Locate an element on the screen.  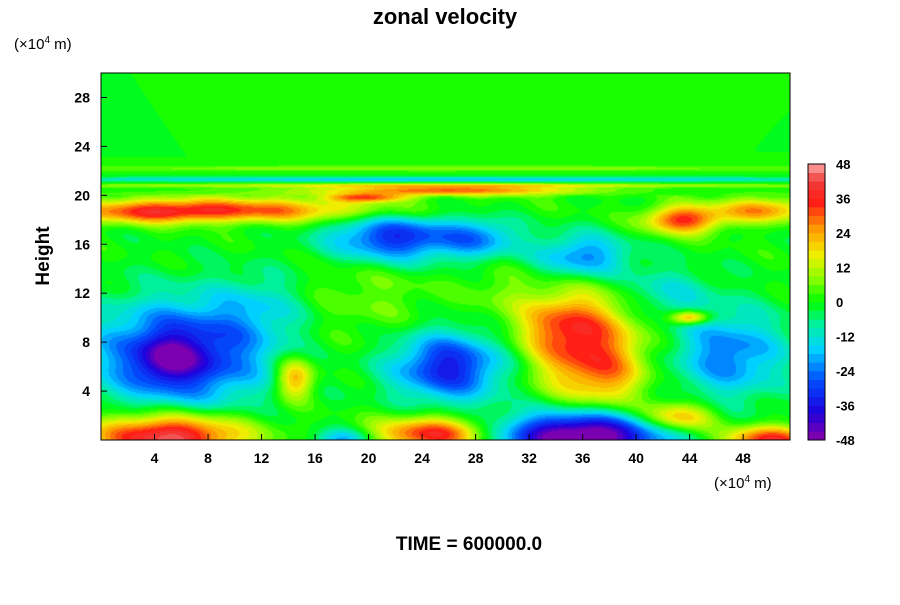
x-tick-label: 40 is located at coordinates (636, 458).